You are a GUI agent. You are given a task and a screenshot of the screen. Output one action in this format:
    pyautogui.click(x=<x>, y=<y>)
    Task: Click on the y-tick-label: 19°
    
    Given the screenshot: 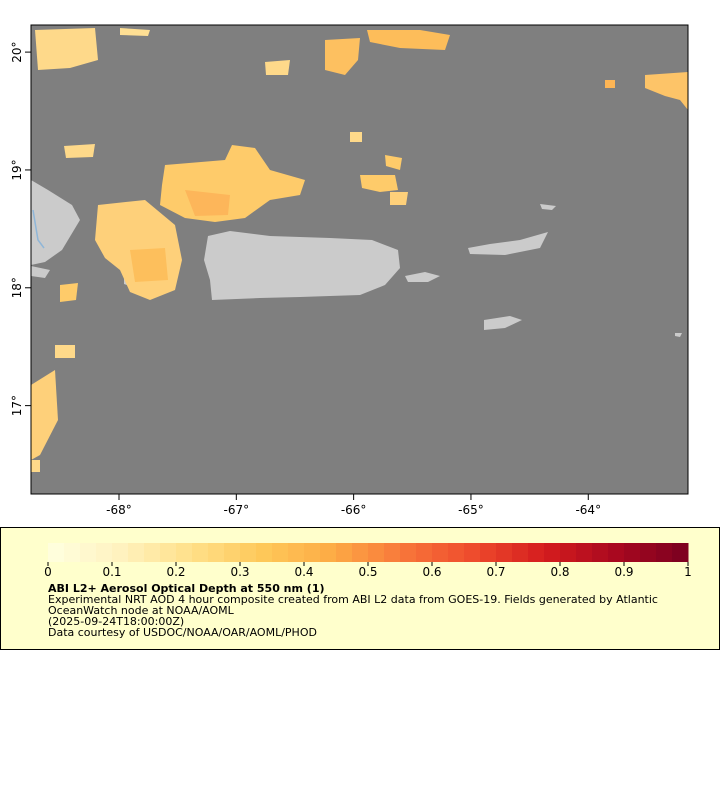 What is the action you would take?
    pyautogui.click(x=17, y=169)
    